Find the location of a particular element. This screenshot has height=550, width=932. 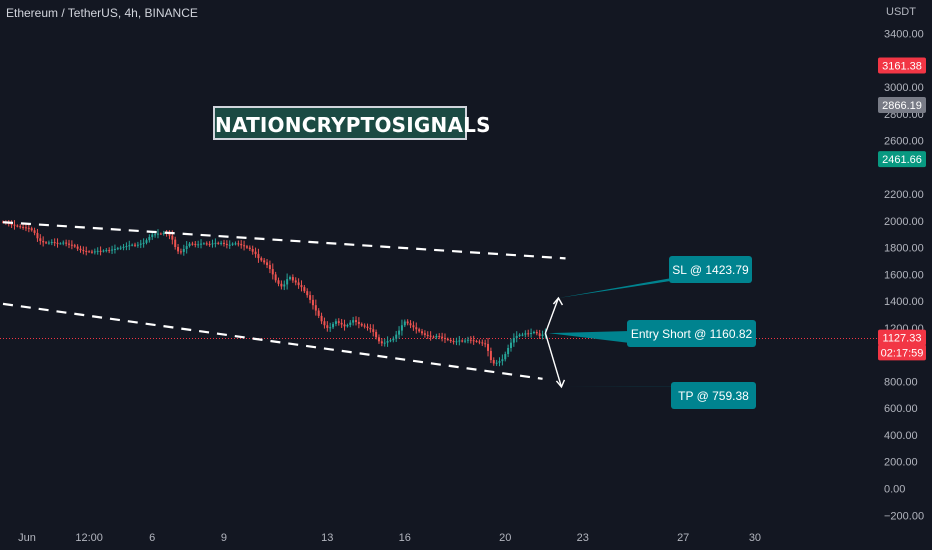

entry-callout-label: Entry Short @ 1160.82 is located at coordinates (692, 334).